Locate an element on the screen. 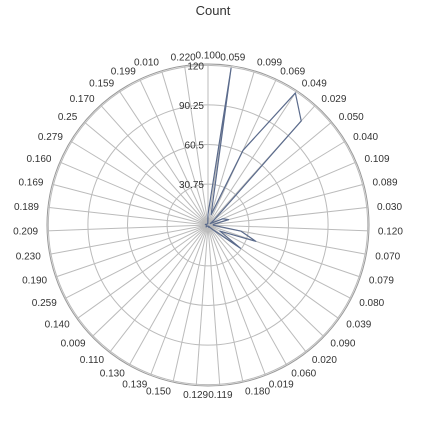  category-label: 0.019 is located at coordinates (281, 384).